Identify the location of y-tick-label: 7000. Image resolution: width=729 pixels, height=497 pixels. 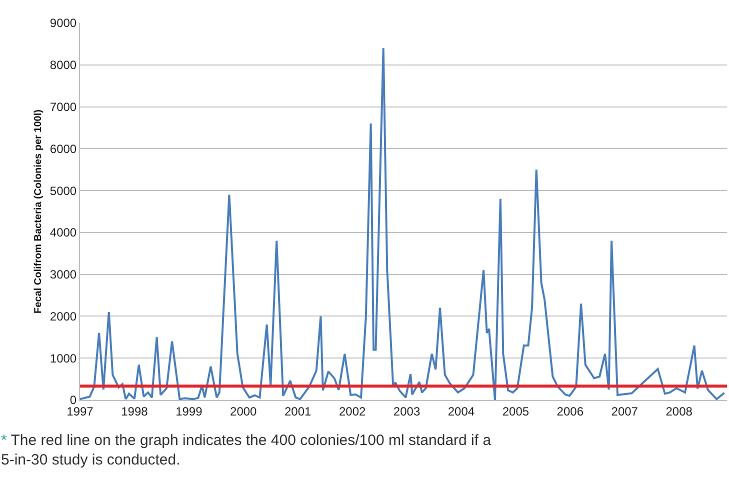
(63, 107).